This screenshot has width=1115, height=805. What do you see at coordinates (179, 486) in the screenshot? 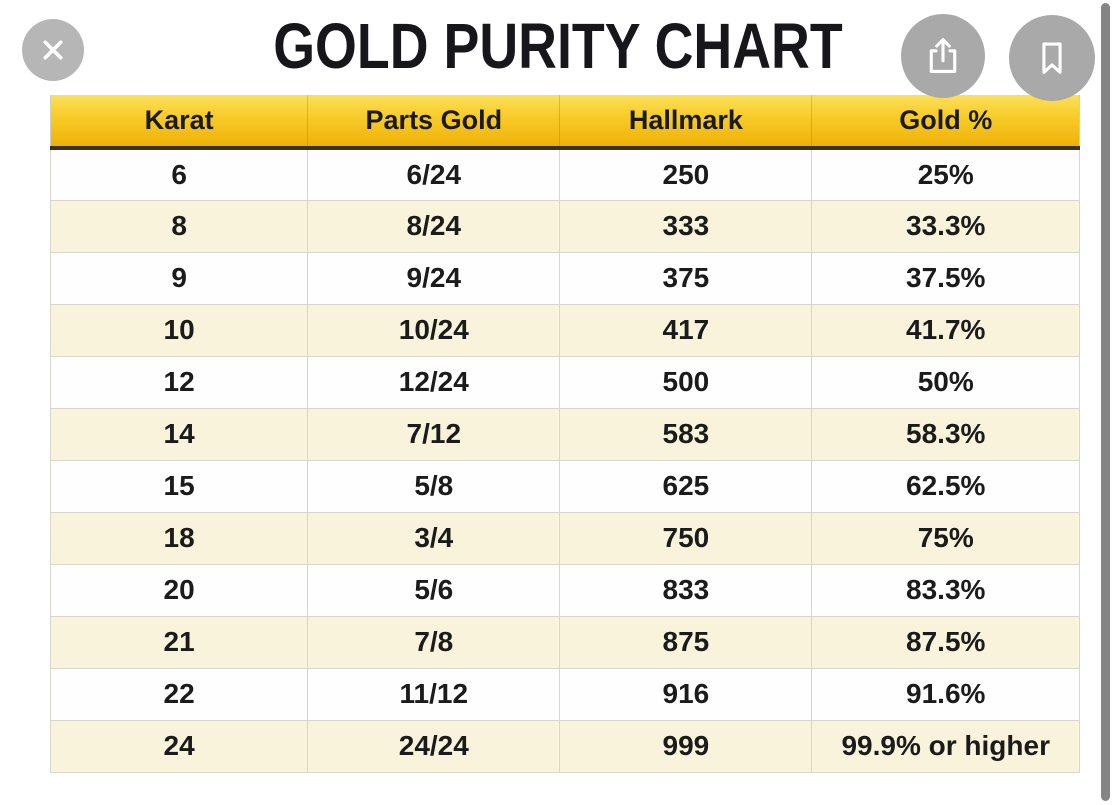
I see `table-cell: 15` at bounding box center [179, 486].